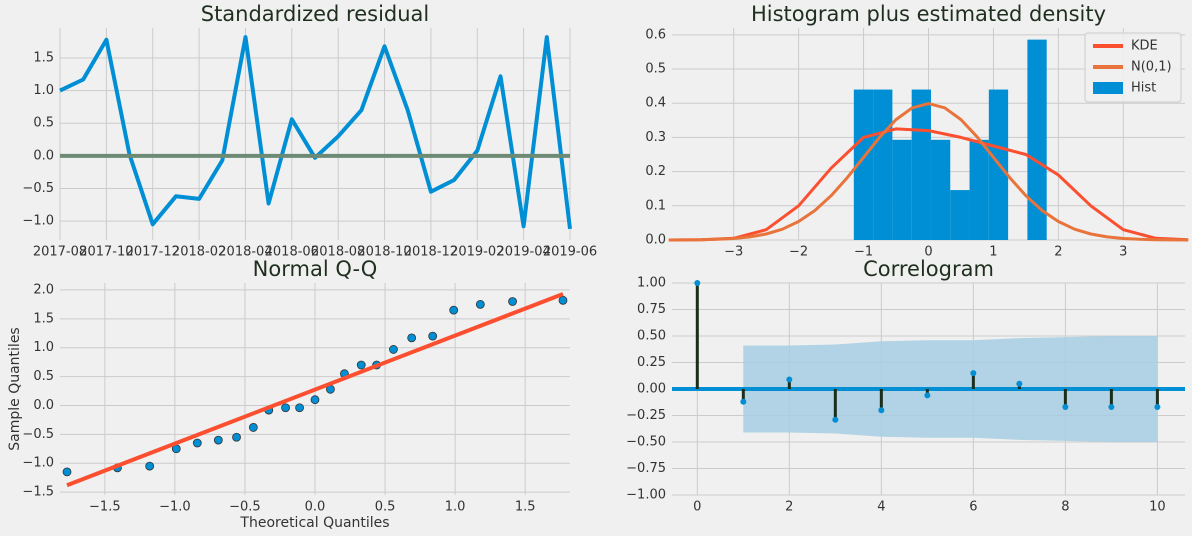 This screenshot has height=536, width=1192. What do you see at coordinates (314, 523) in the screenshot?
I see `x-axis-label: Theoretical Quantiles` at bounding box center [314, 523].